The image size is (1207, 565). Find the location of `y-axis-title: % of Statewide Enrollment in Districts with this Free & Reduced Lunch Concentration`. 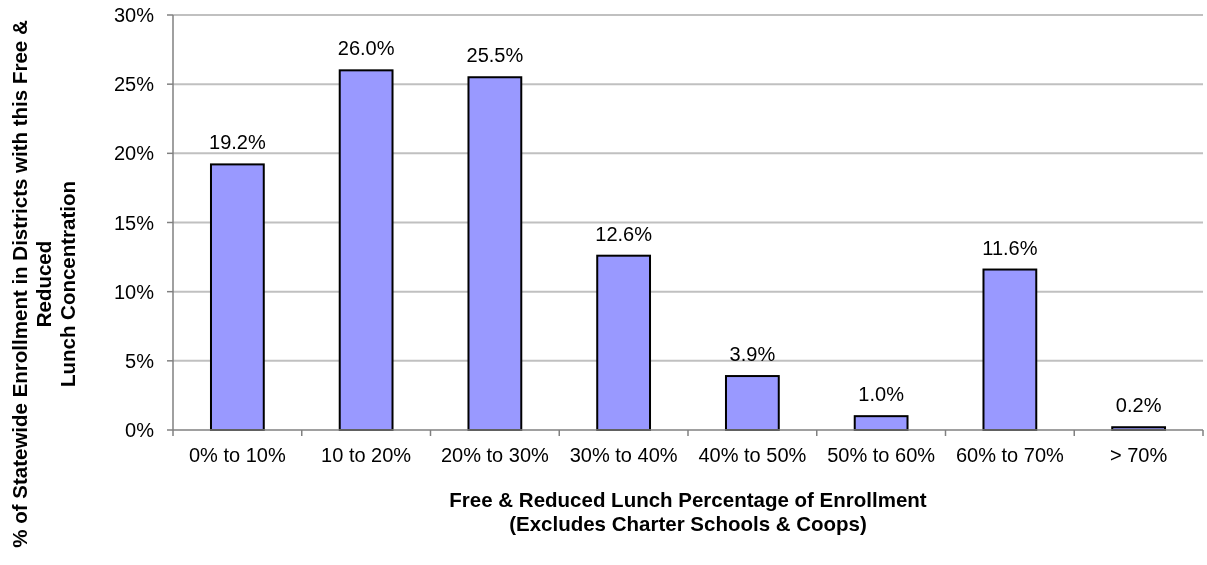

y-axis-title: % of Statewide Enrollment in Districts with this Free & Reduced Lunch Concentration is located at coordinates (43, 284).